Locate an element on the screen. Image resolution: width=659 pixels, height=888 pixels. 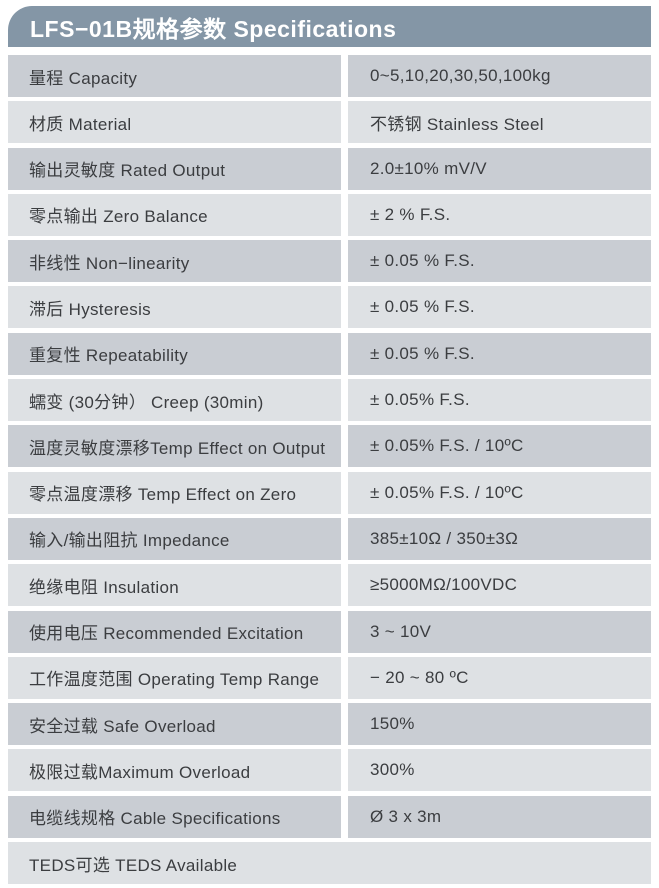
spec-value-cell: 2.0±10% mV/V is located at coordinates (499, 168).